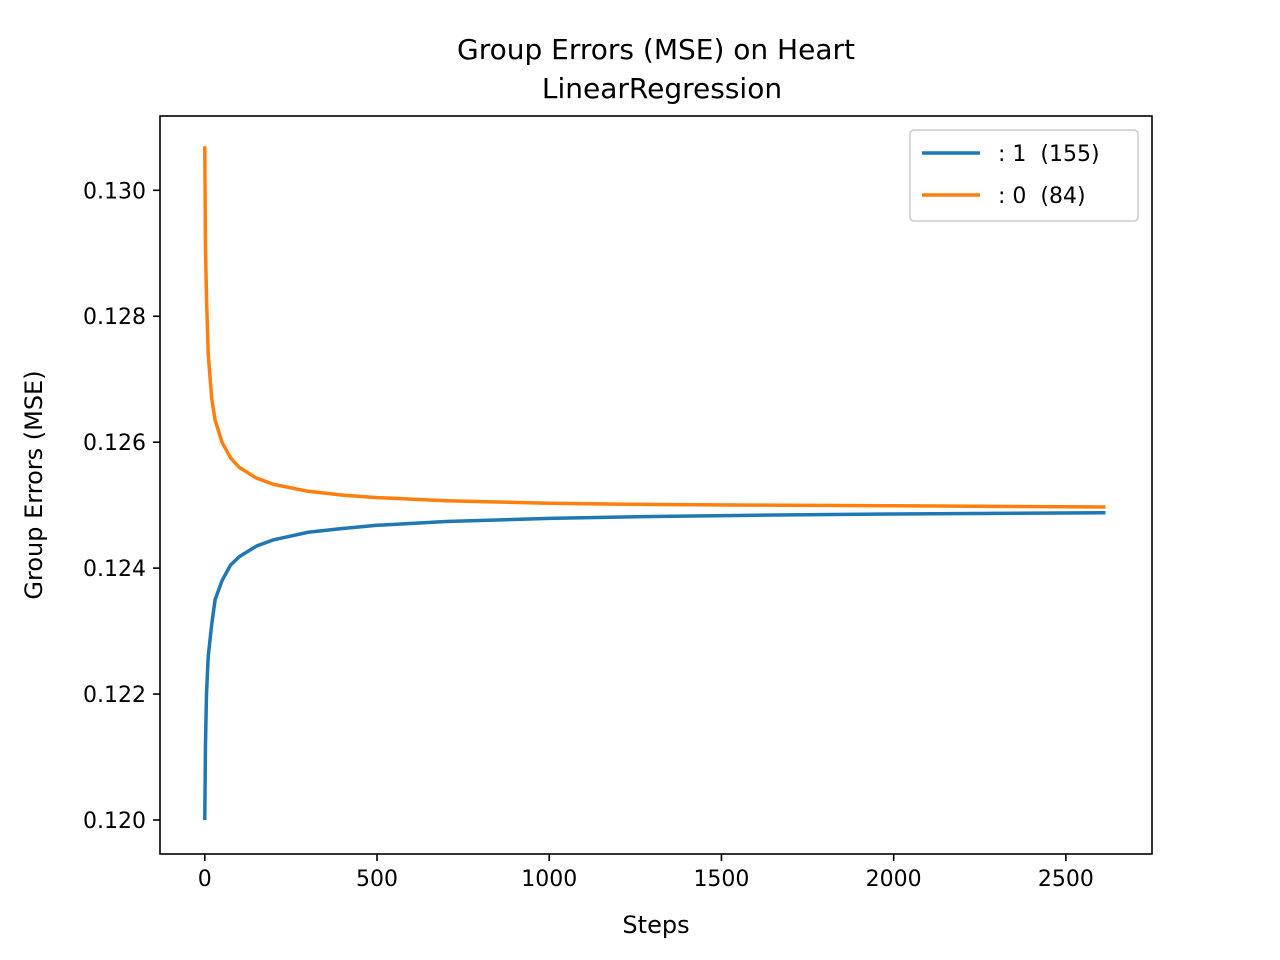 The height and width of the screenshot is (960, 1280). I want to click on legend-label-series-1: : 1 (155), so click(1049, 154).